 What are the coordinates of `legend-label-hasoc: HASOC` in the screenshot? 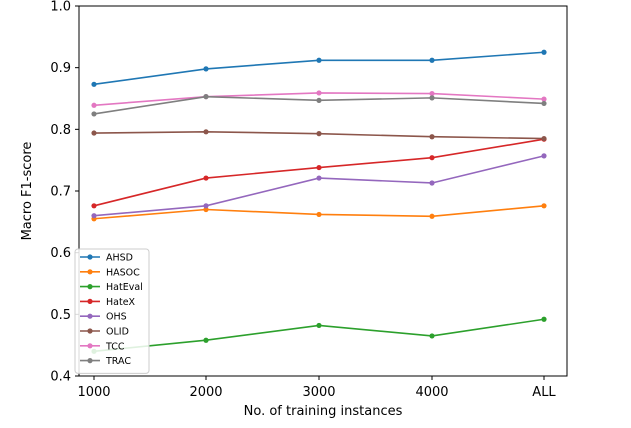 It's located at (123, 272).